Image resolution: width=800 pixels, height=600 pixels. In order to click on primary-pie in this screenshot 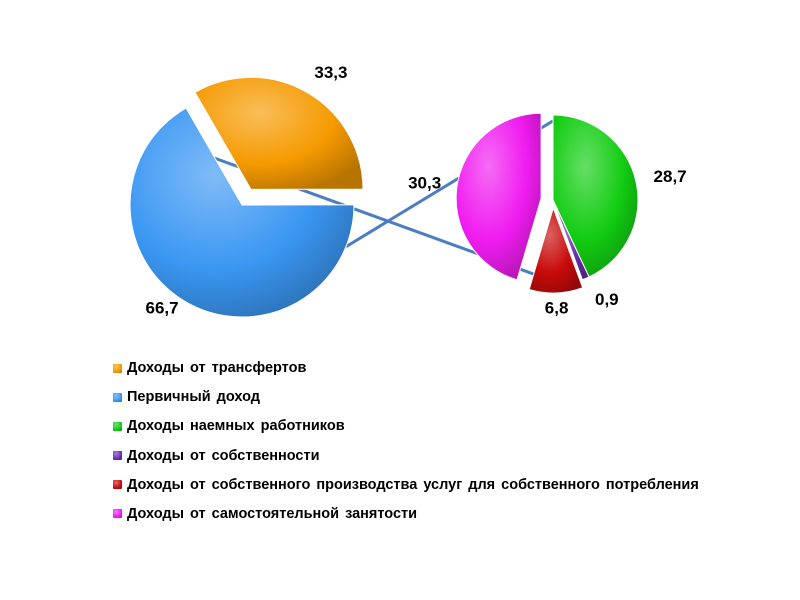, I will do `click(246, 197)`.